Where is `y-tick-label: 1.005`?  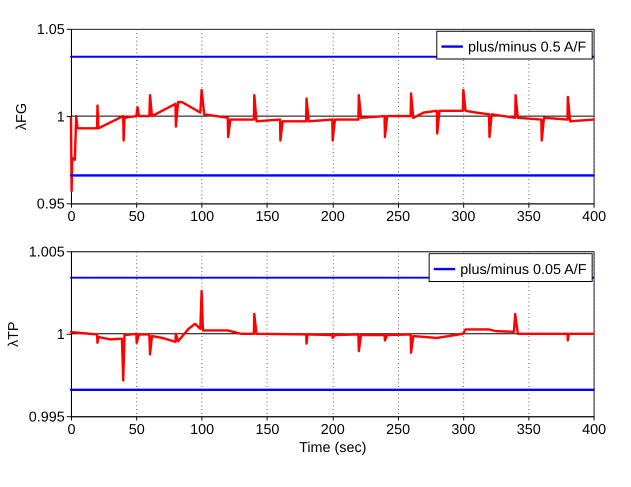
y-tick-label: 1.005 is located at coordinates (46, 252).